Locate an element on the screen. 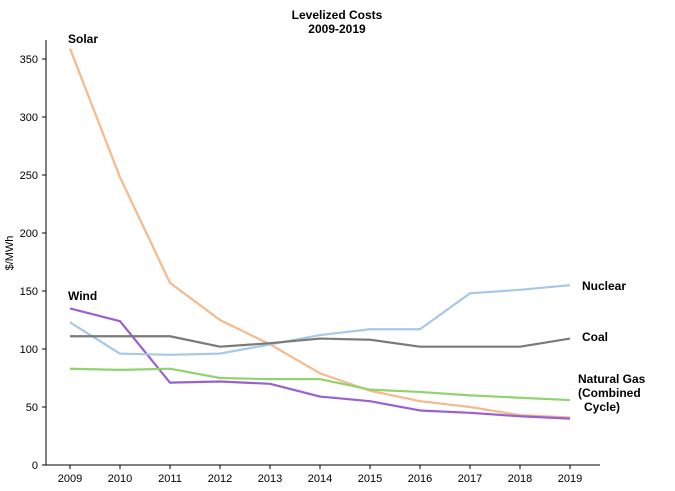 The height and width of the screenshot is (491, 675). series-line-nuclear is located at coordinates (320, 320).